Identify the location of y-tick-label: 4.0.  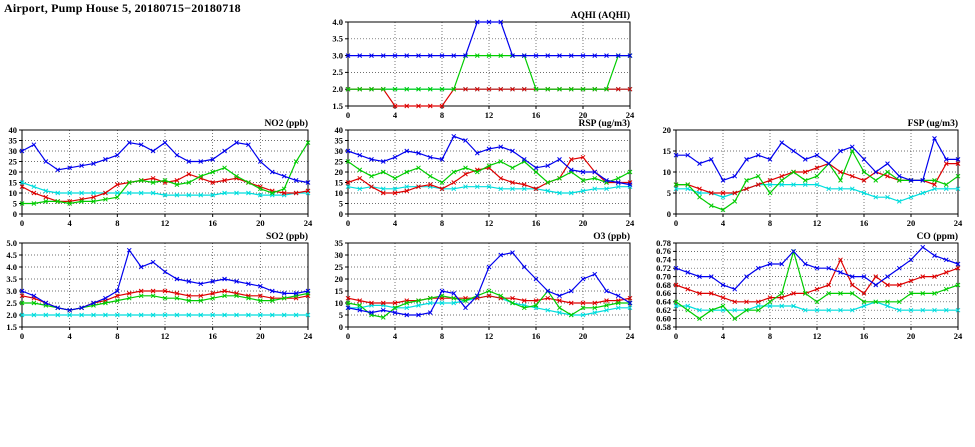
(337, 22).